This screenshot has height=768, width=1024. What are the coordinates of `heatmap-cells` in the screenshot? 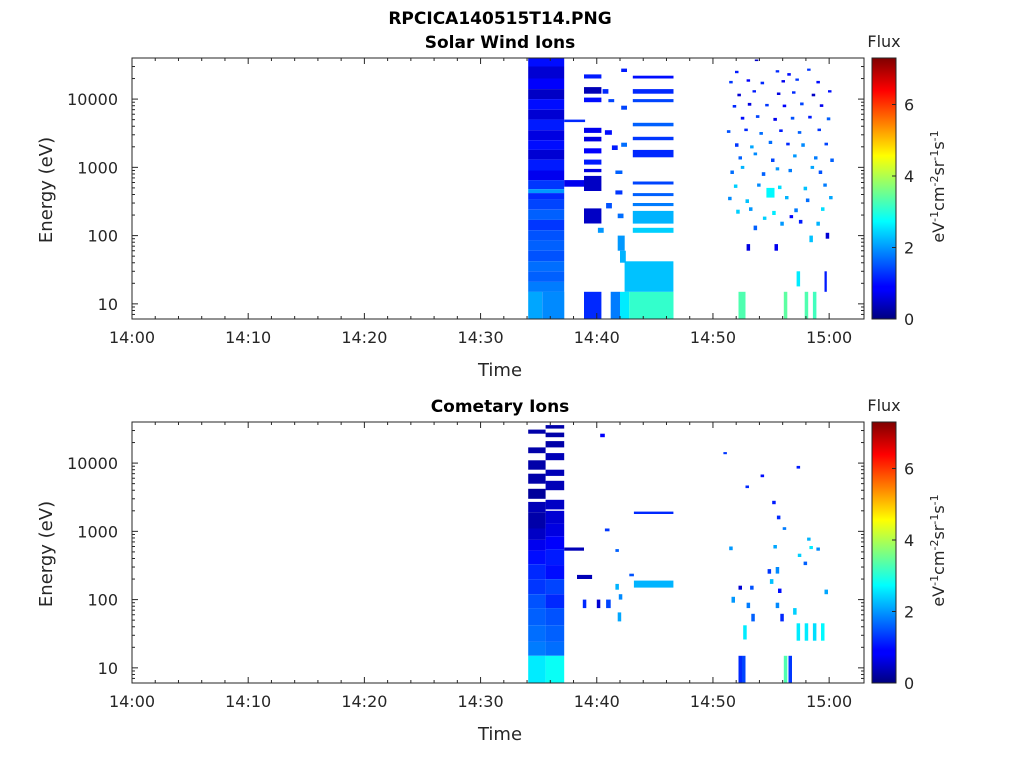 It's located at (681, 188).